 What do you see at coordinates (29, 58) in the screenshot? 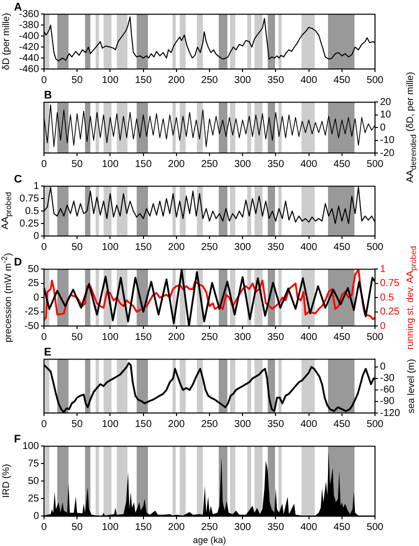
I see `y-tick-label: -440` at bounding box center [29, 58].